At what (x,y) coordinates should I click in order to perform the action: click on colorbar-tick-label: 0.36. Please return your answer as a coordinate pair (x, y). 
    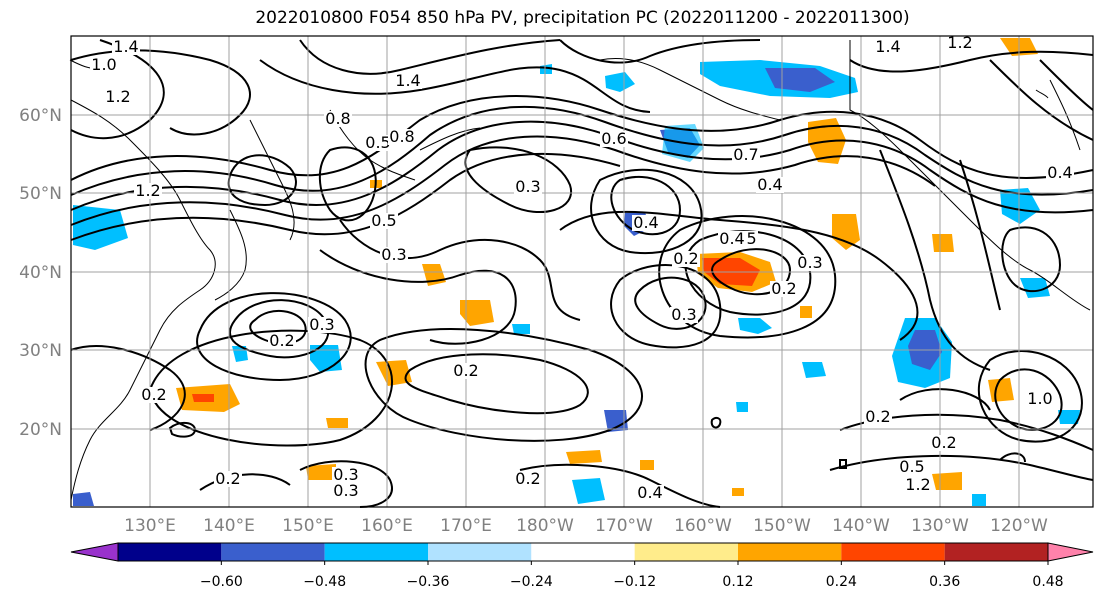
    Looking at the image, I should click on (944, 582).